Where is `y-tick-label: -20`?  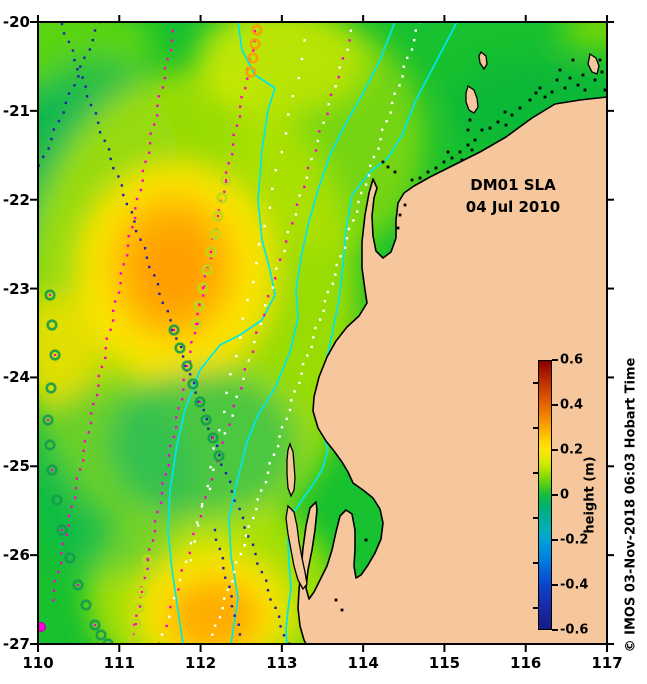 y-tick-label: -20 is located at coordinates (16, 22).